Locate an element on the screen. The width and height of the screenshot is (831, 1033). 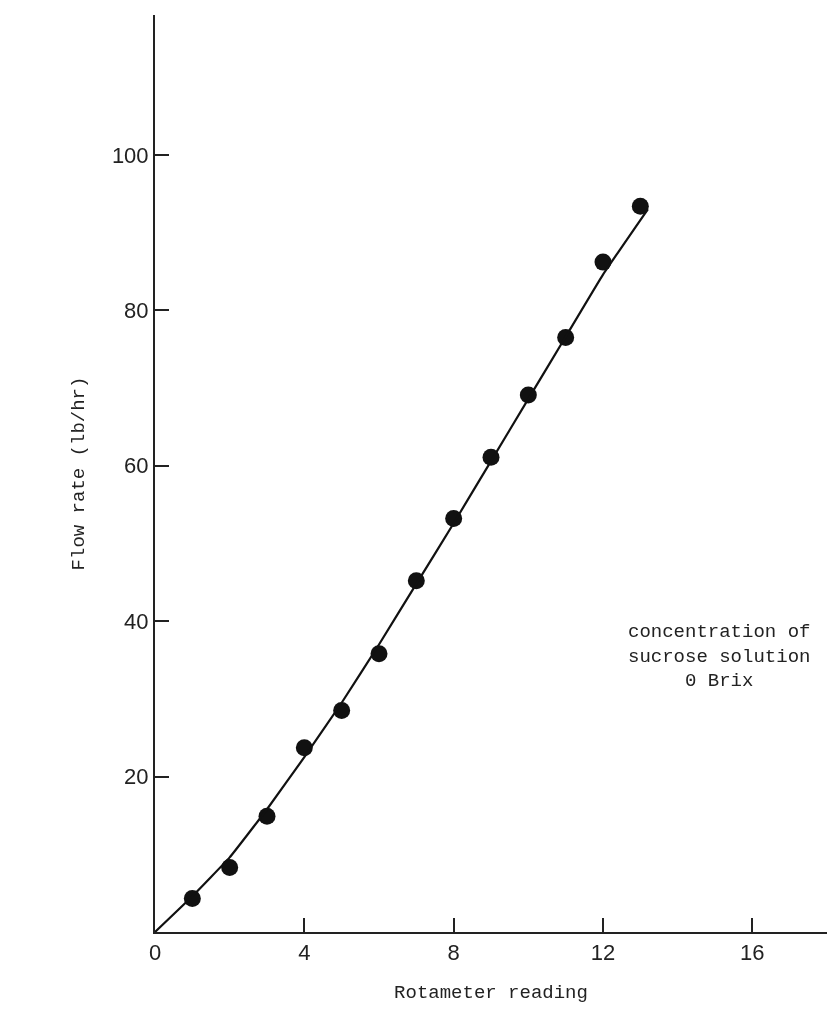
x-tick-label: 16 is located at coordinates (752, 953).